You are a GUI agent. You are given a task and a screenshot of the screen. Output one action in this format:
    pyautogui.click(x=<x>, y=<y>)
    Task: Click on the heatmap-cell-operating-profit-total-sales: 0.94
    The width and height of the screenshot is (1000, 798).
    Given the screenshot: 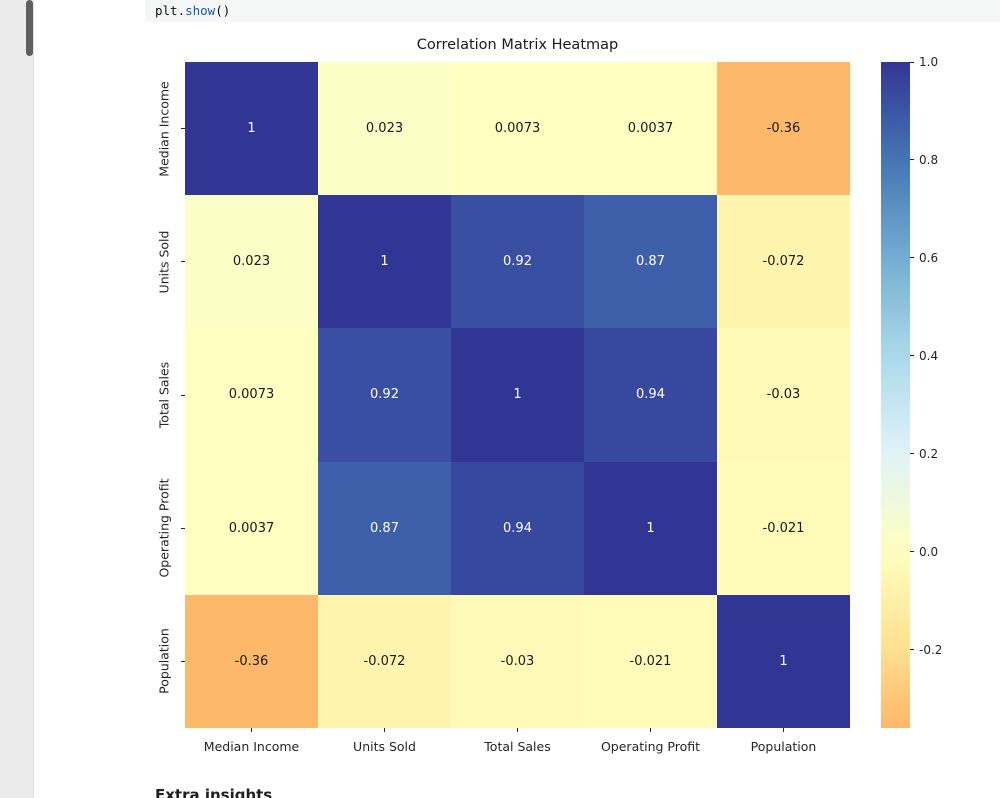 What is the action you would take?
    pyautogui.click(x=517, y=528)
    